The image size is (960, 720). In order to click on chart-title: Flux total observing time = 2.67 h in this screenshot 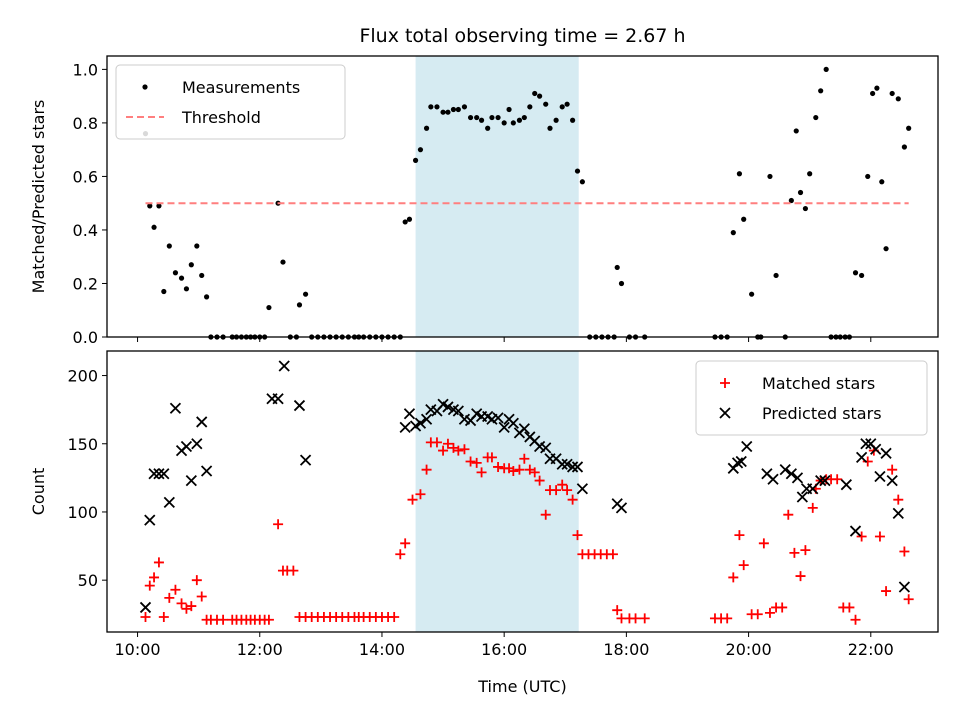, I will do `click(522, 36)`.